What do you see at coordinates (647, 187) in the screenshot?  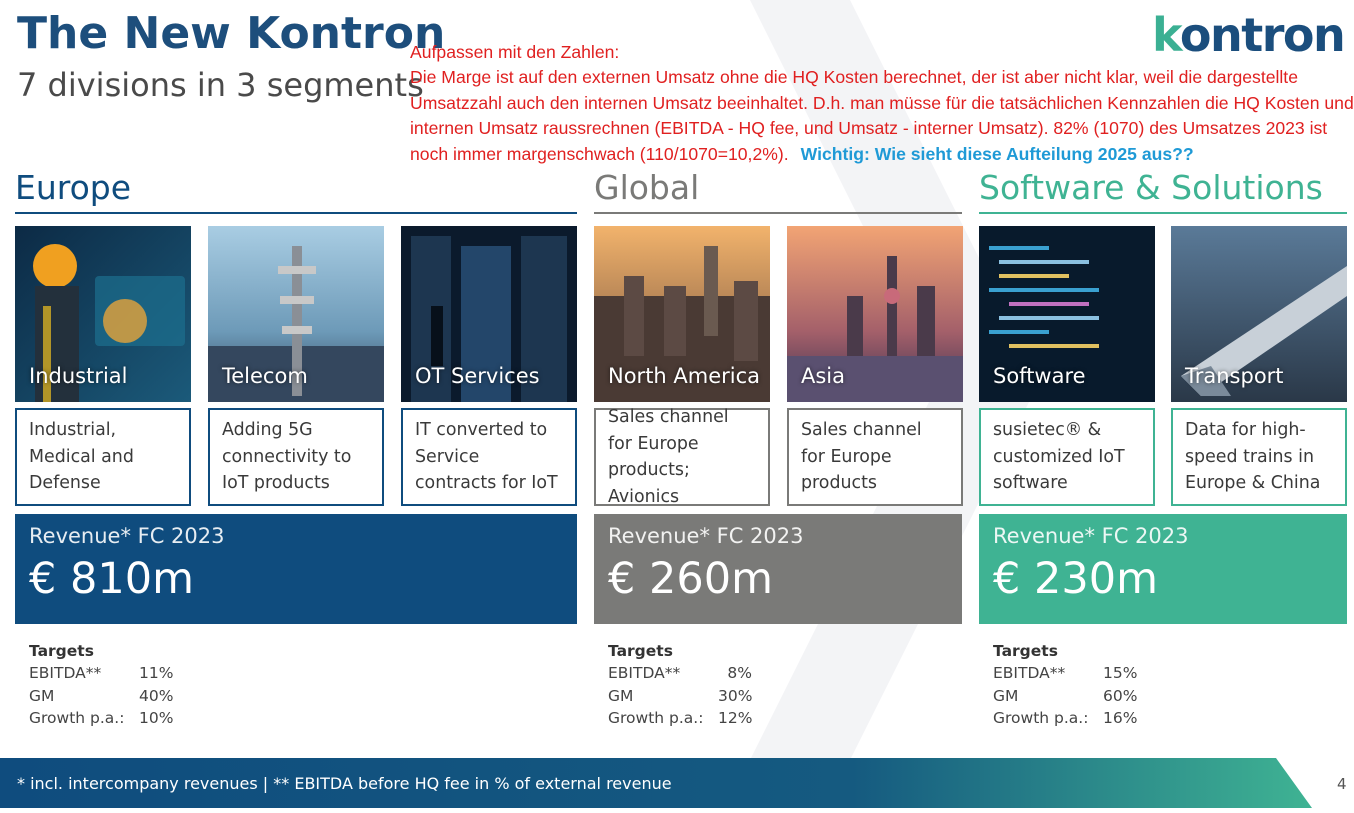 I see `segment-heading-global: Global` at bounding box center [647, 187].